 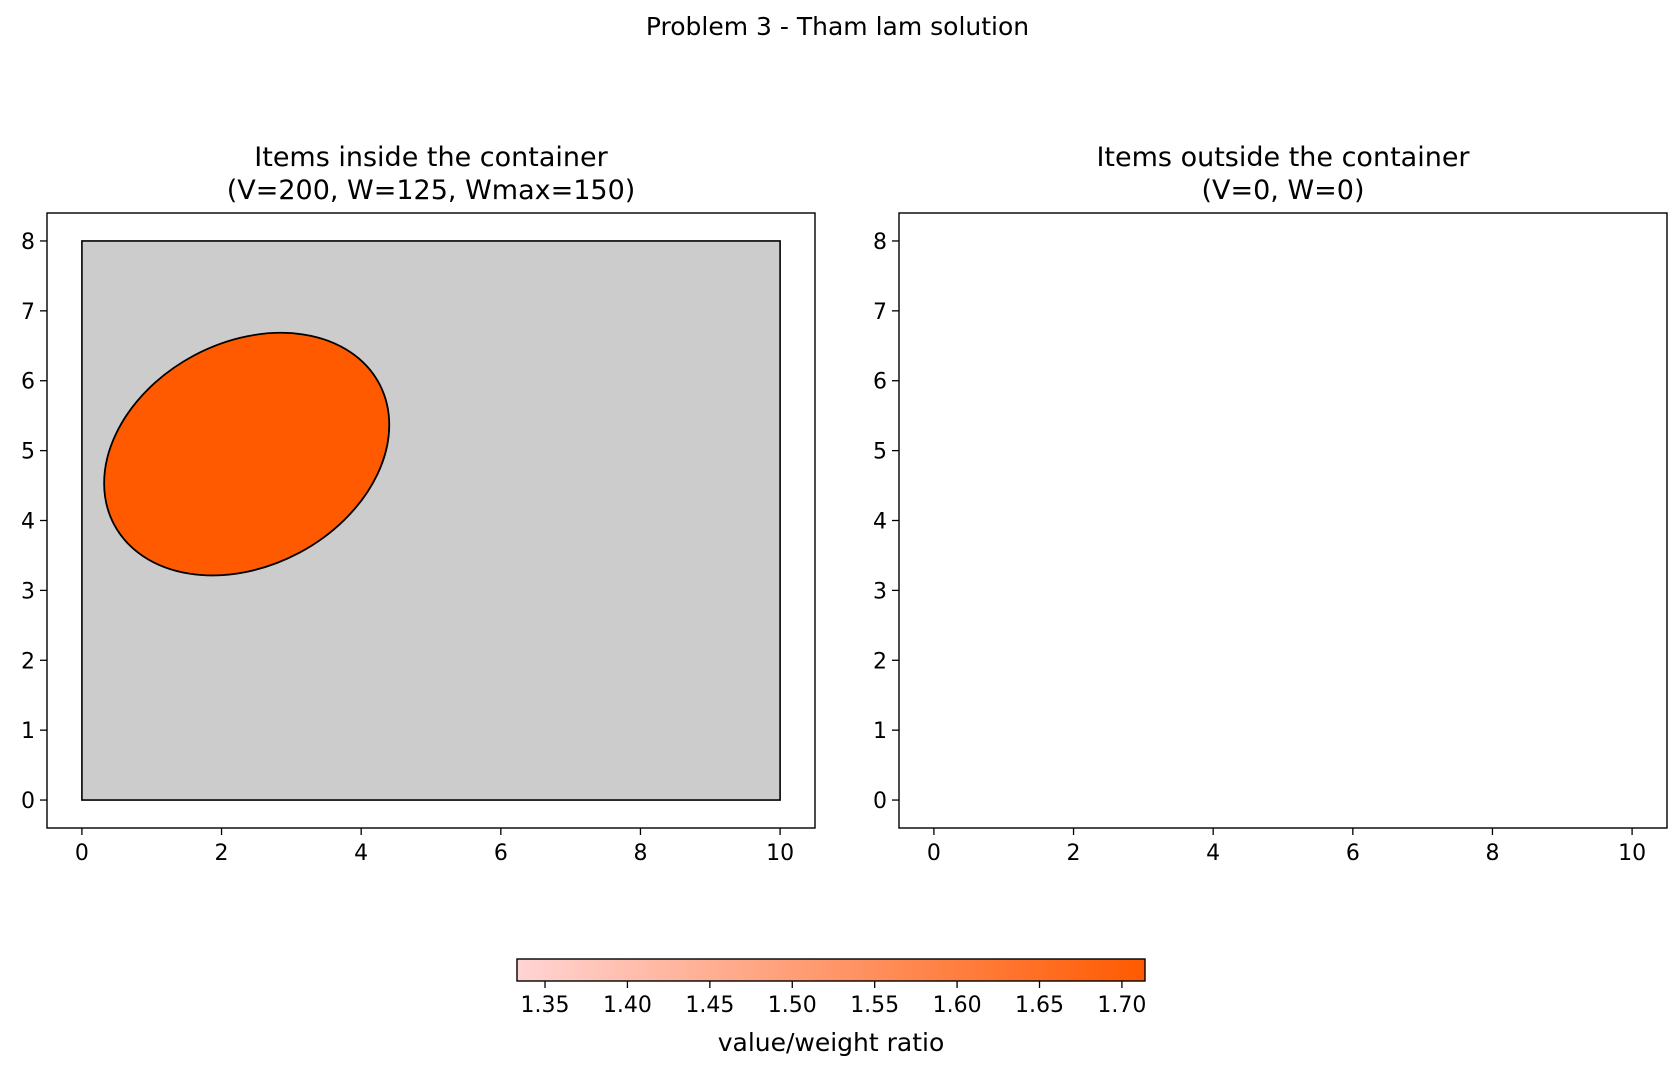 What do you see at coordinates (627, 1005) in the screenshot?
I see `colorbar-tick-label: 1.40` at bounding box center [627, 1005].